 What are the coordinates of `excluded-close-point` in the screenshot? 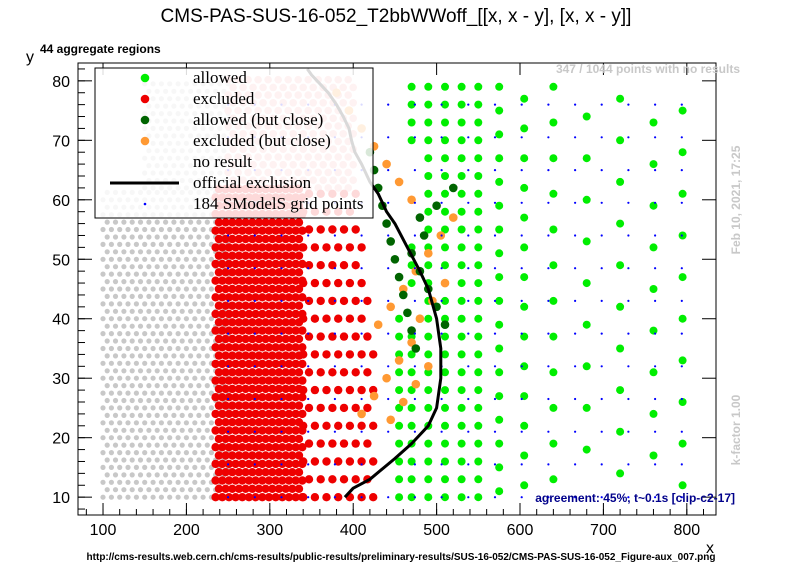 It's located at (453, 217).